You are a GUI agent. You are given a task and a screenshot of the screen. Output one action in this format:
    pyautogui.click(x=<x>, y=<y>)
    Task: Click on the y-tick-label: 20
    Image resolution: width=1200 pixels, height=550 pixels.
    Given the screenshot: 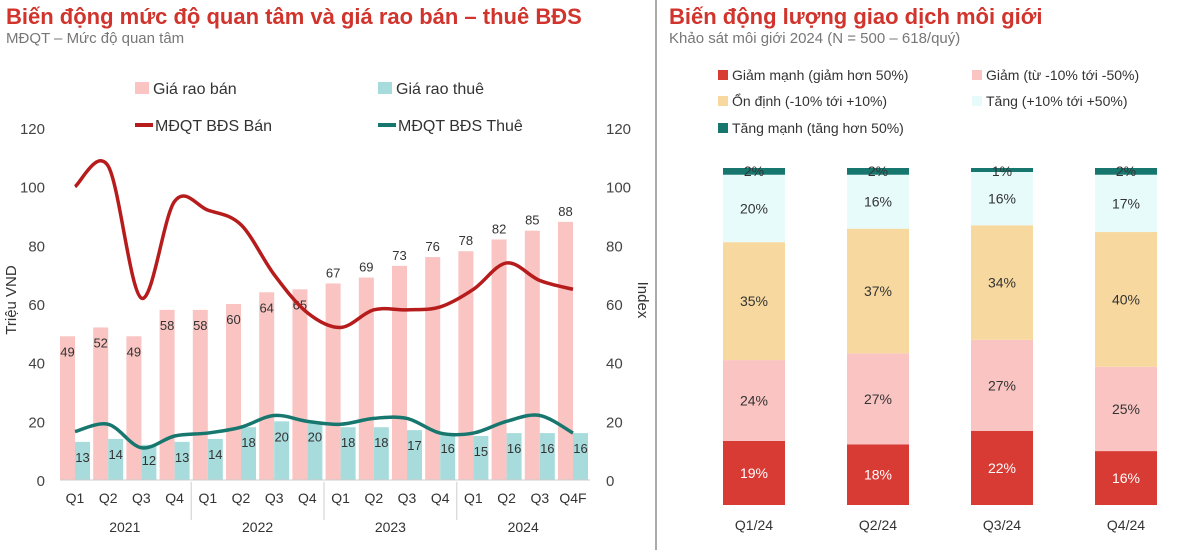 What is the action you would take?
    pyautogui.click(x=36, y=422)
    